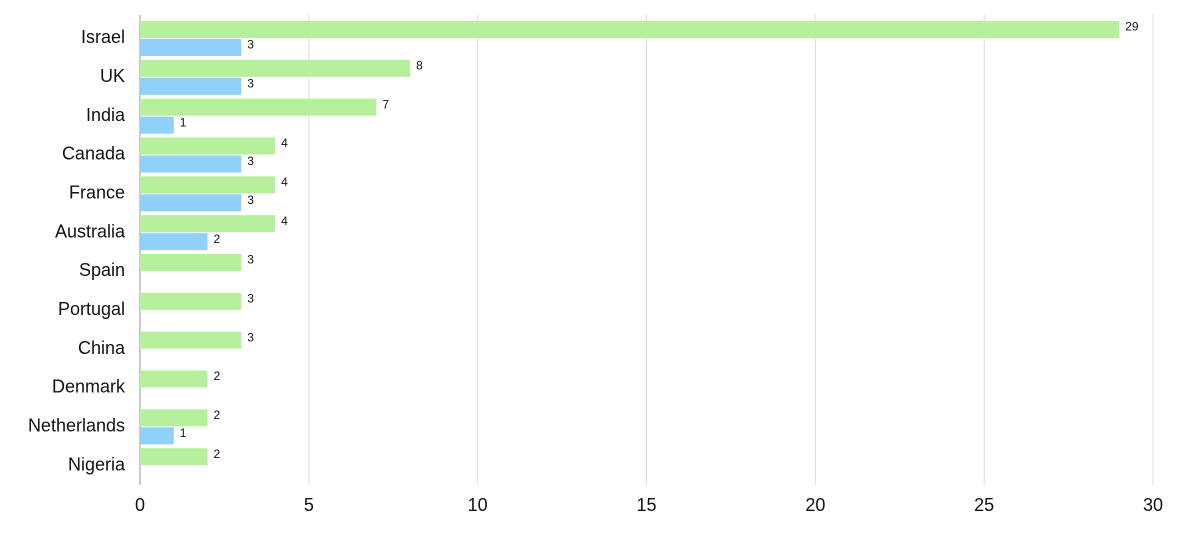 The image size is (1203, 542). Describe the element at coordinates (102, 270) in the screenshot. I see `y-tick-label: Spain` at that location.